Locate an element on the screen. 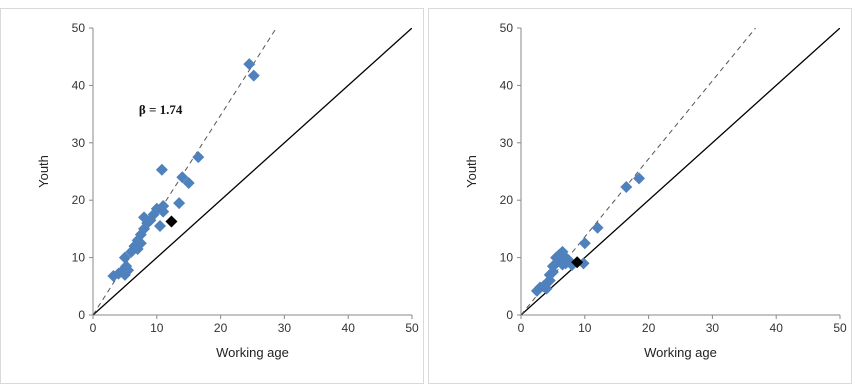  beta-annotation: β = 1.74 is located at coordinates (161, 109).